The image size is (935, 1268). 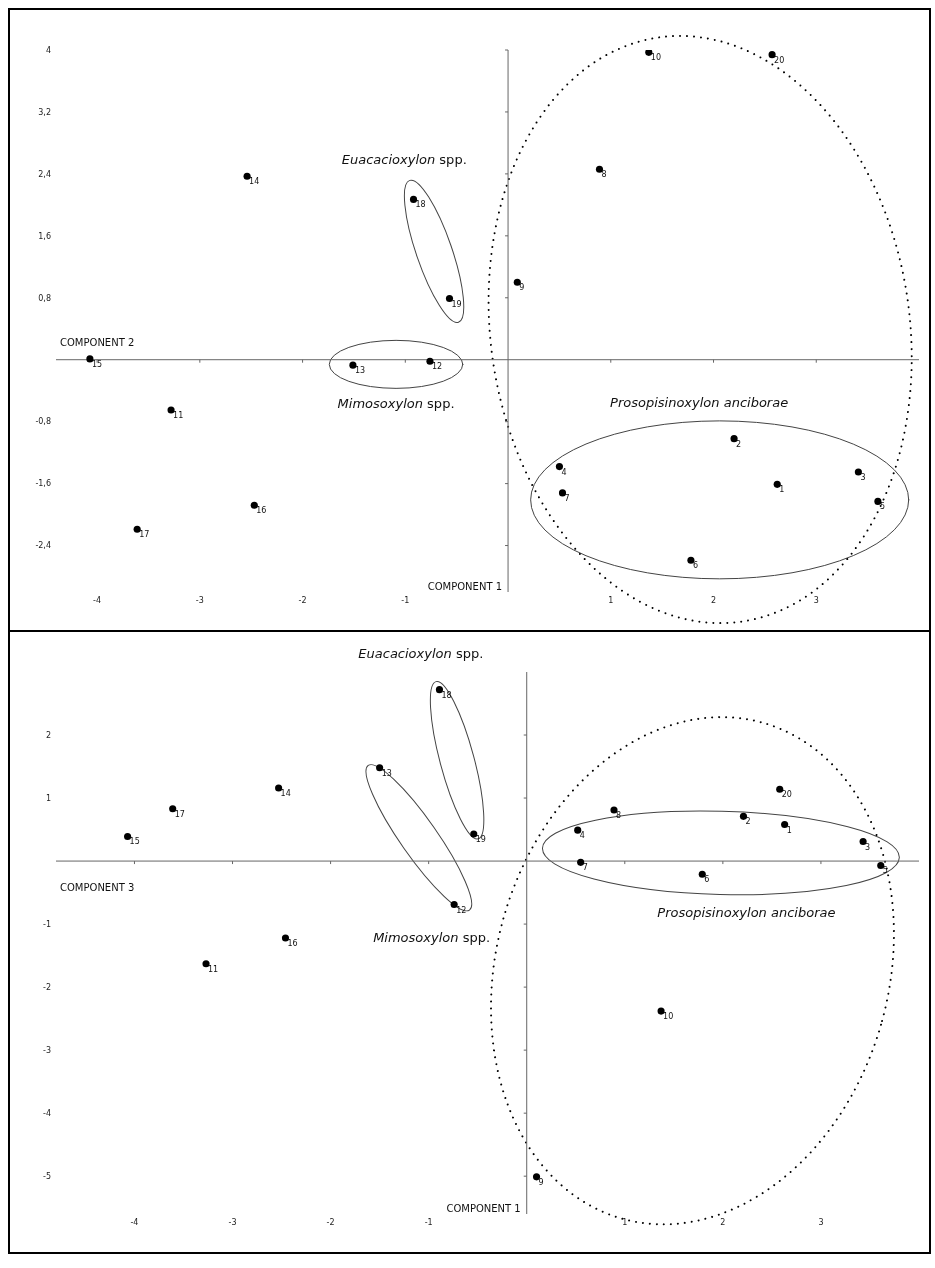 What do you see at coordinates (97, 342) in the screenshot?
I see `x-axis-title: COMPONENT 2` at bounding box center [97, 342].